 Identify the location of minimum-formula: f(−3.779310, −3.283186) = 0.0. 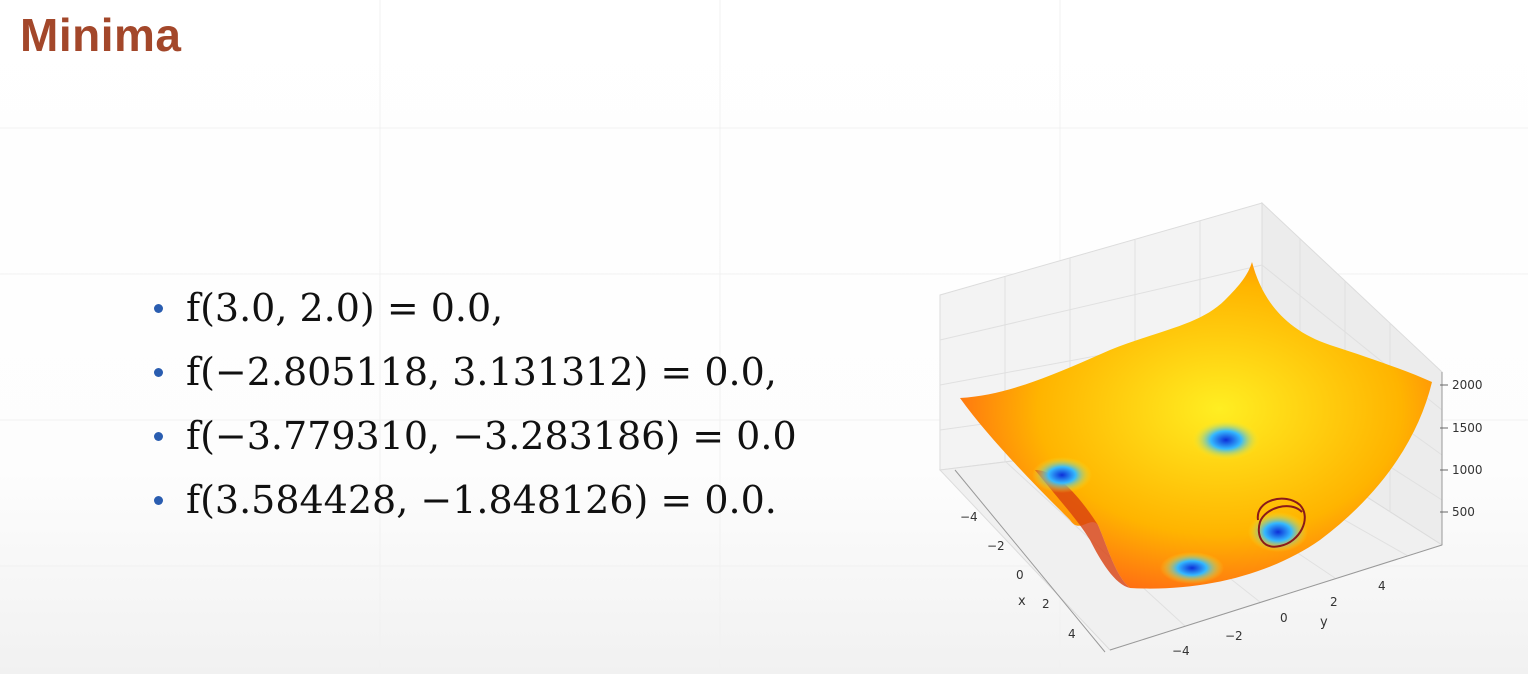
(491, 436).